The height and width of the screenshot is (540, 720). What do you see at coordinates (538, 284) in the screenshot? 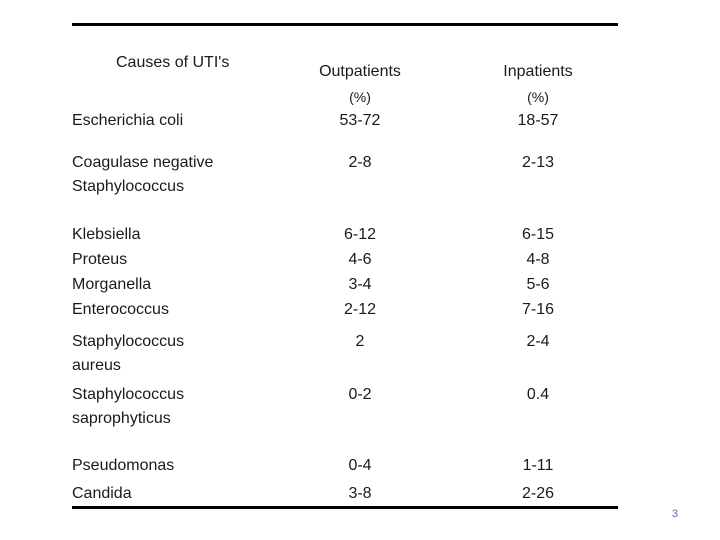
I see `inpatients-value: 5-6` at bounding box center [538, 284].